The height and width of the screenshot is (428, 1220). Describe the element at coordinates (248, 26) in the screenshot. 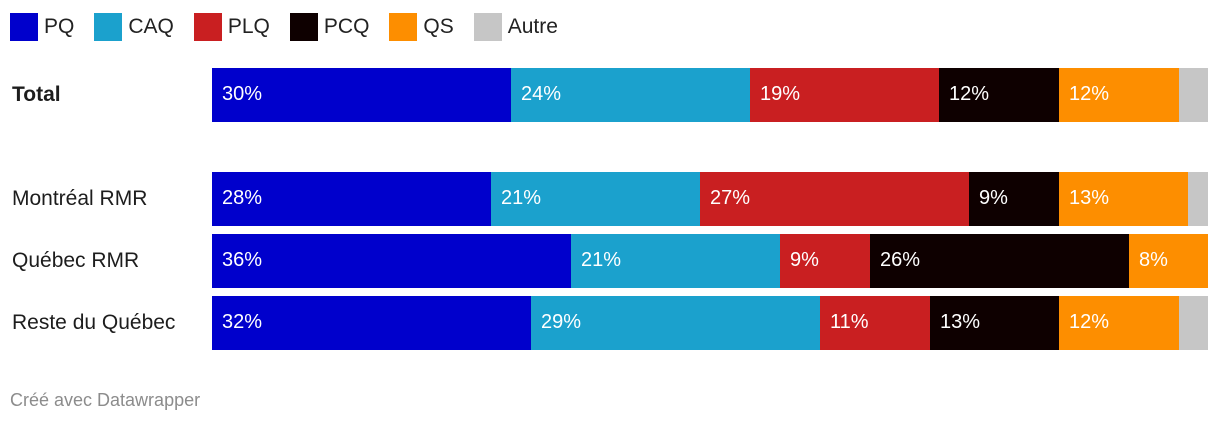

I see `legend-label: PLQ` at that location.